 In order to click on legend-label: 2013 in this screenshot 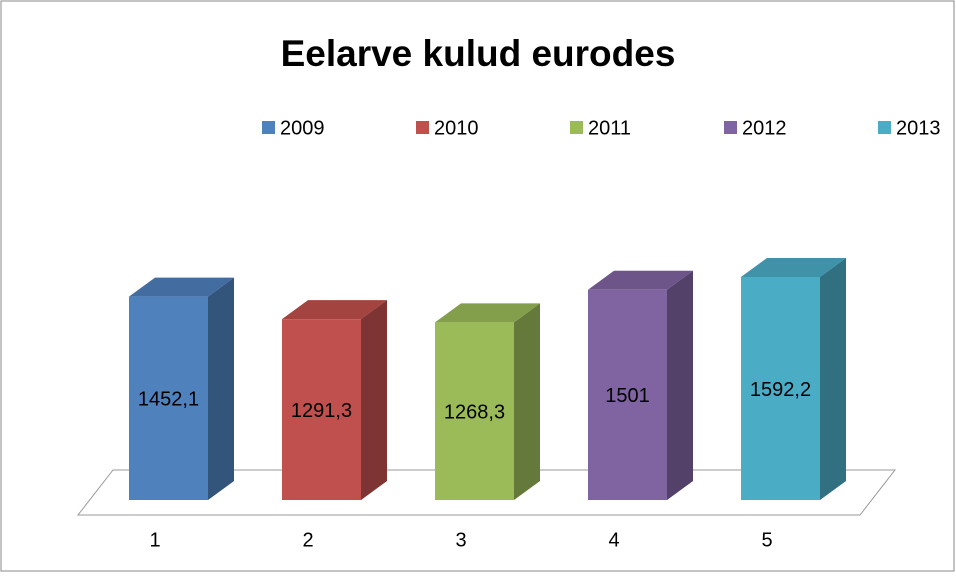, I will do `click(918, 128)`.